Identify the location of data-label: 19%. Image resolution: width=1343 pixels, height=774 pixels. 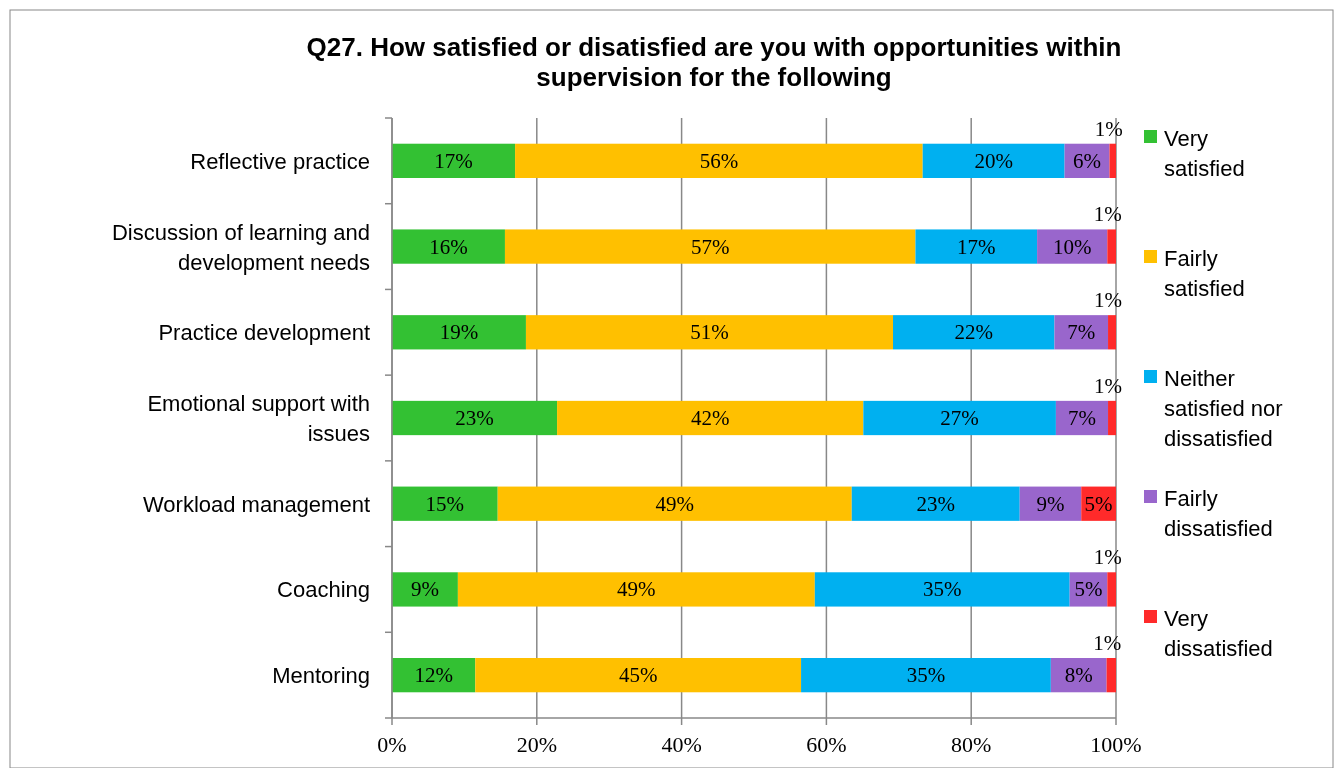
(459, 332).